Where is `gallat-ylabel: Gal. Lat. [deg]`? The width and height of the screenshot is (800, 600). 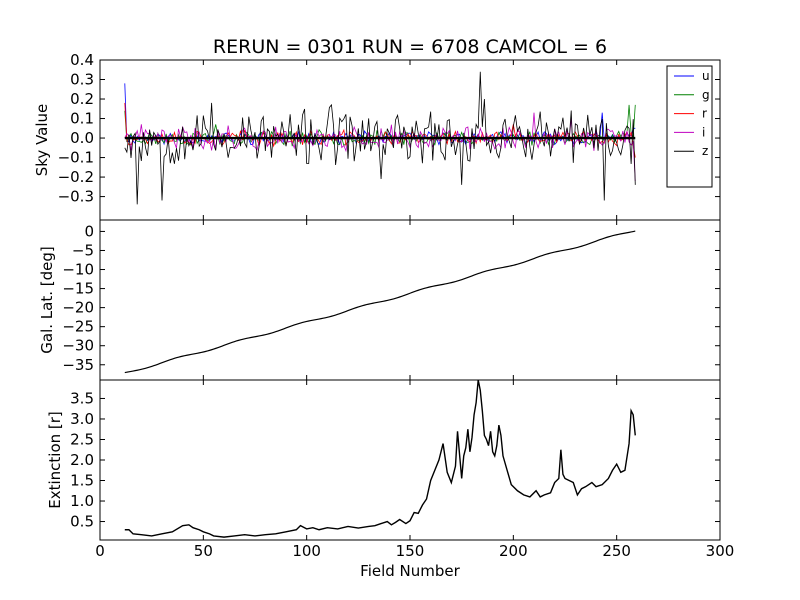
gallat-ylabel: Gal. Lat. [deg] is located at coordinates (47, 299).